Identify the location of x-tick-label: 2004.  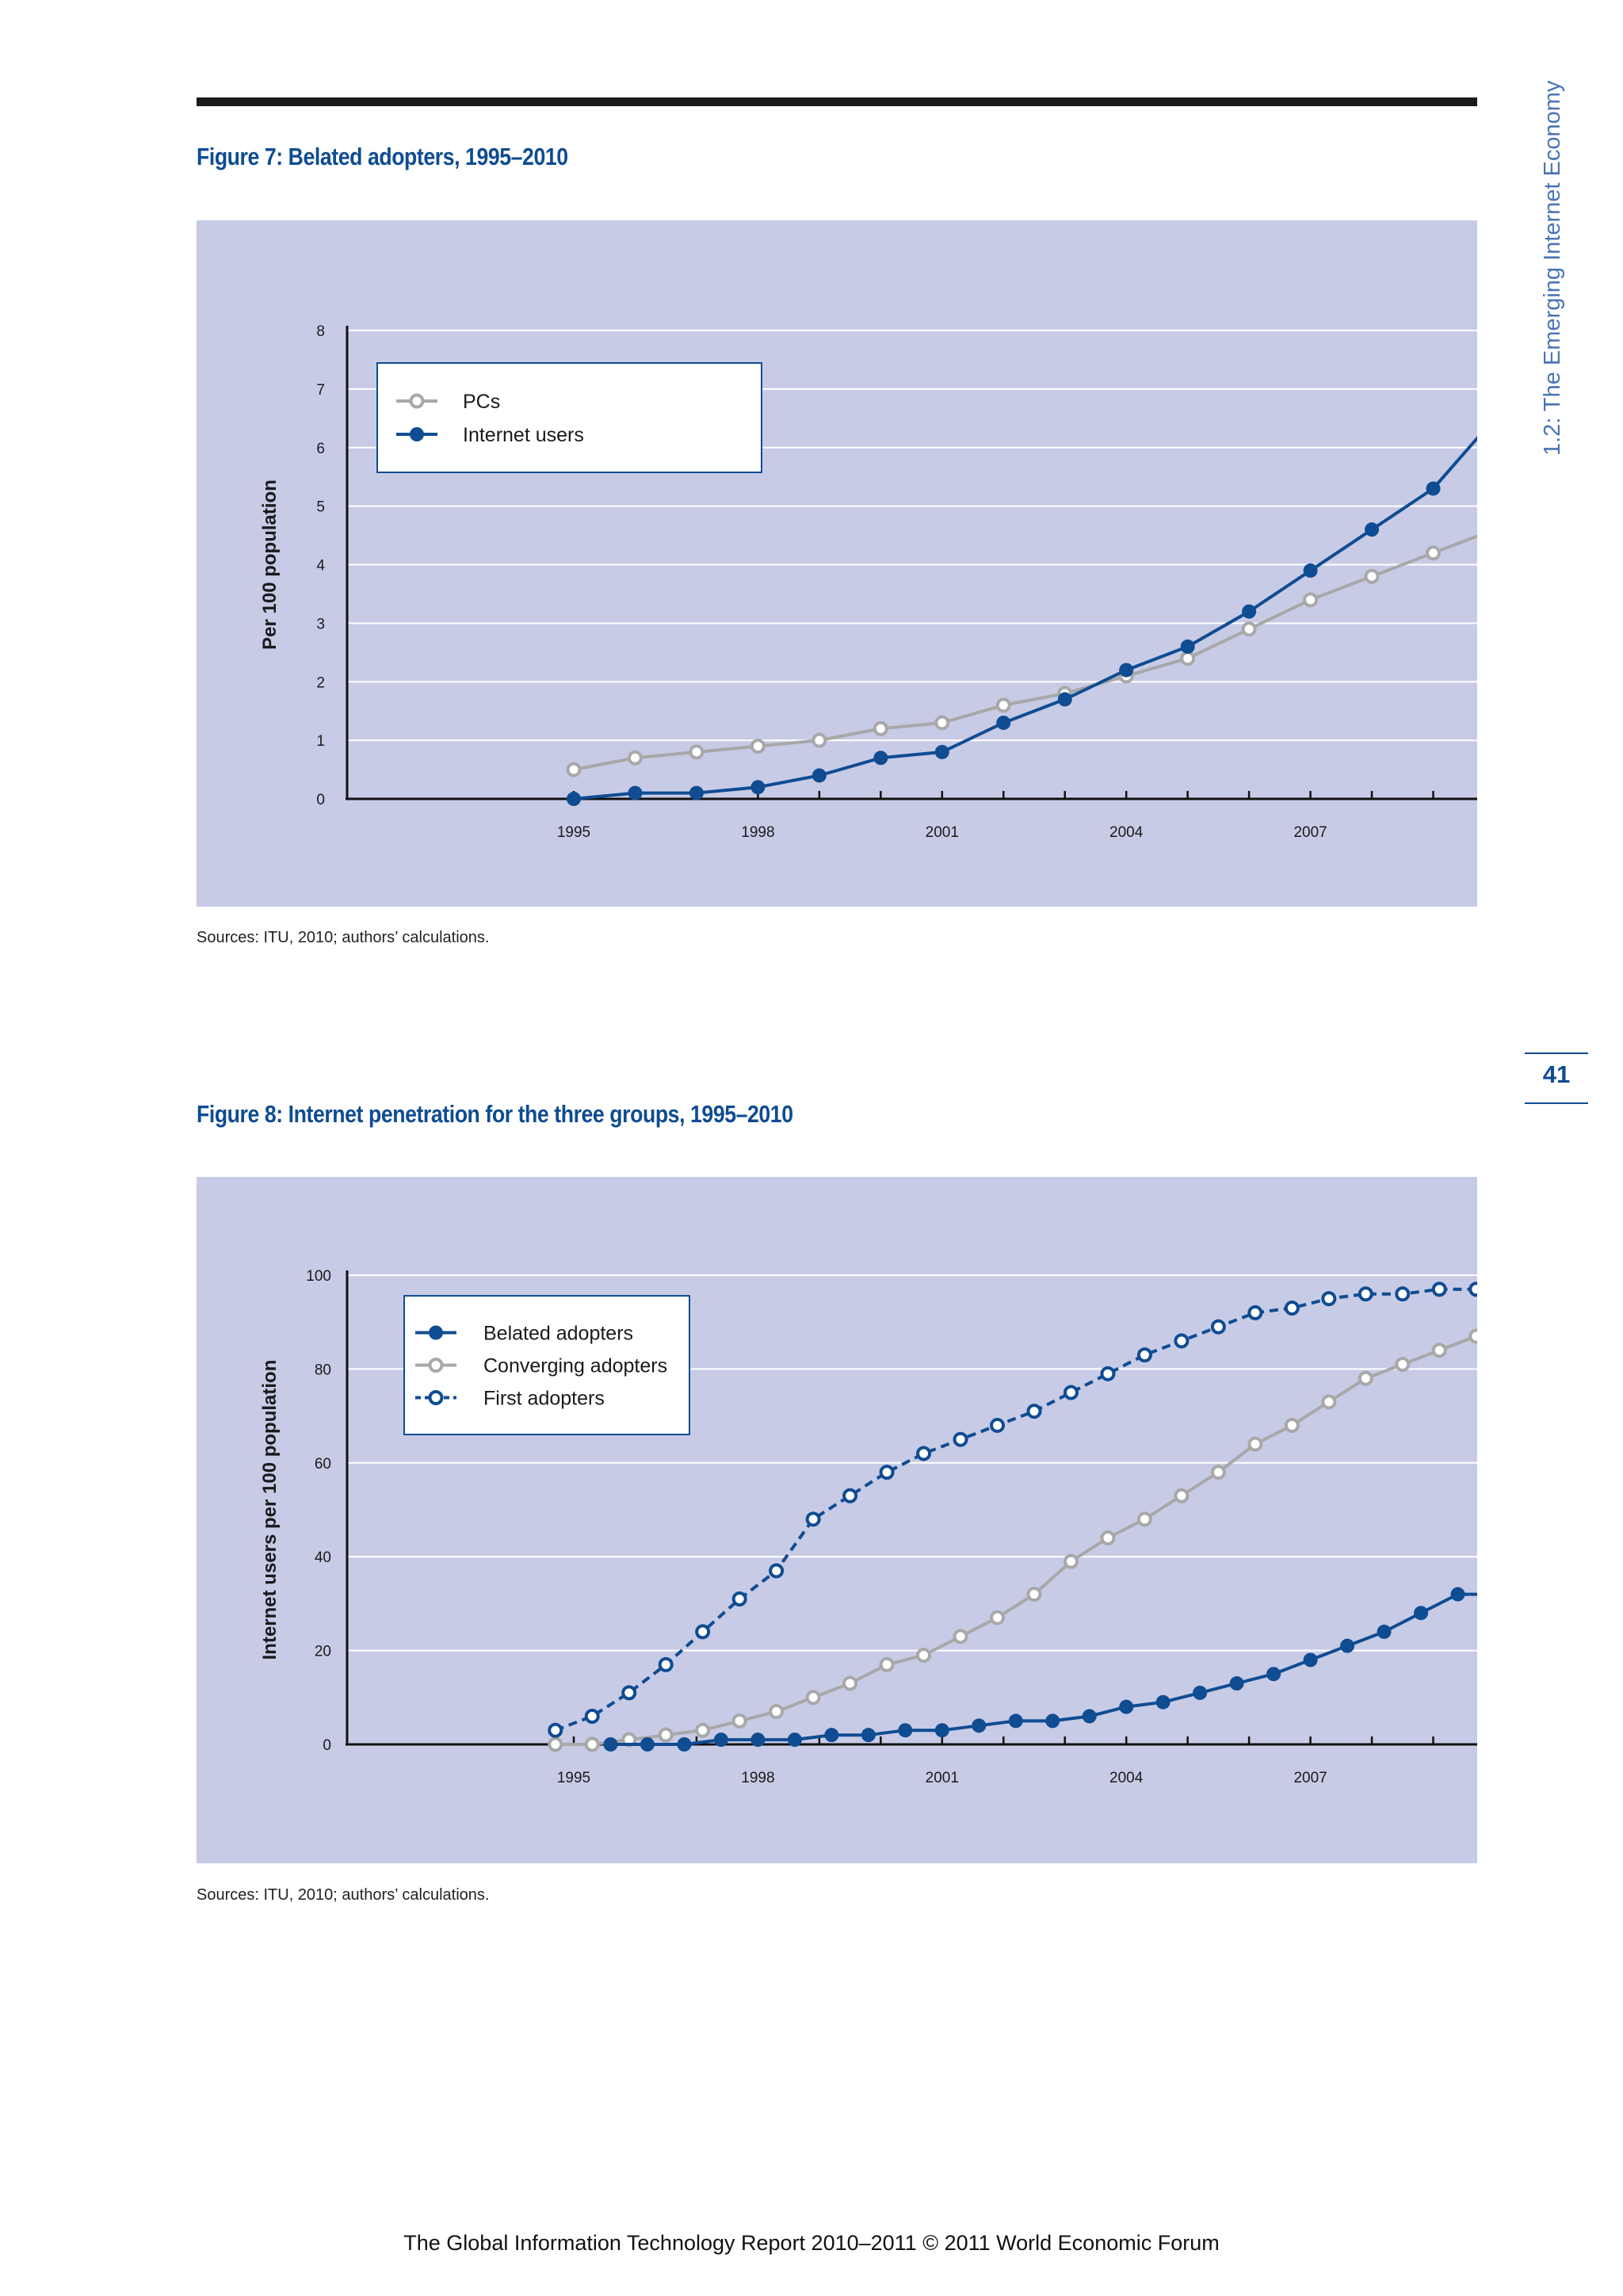
(1126, 1778).